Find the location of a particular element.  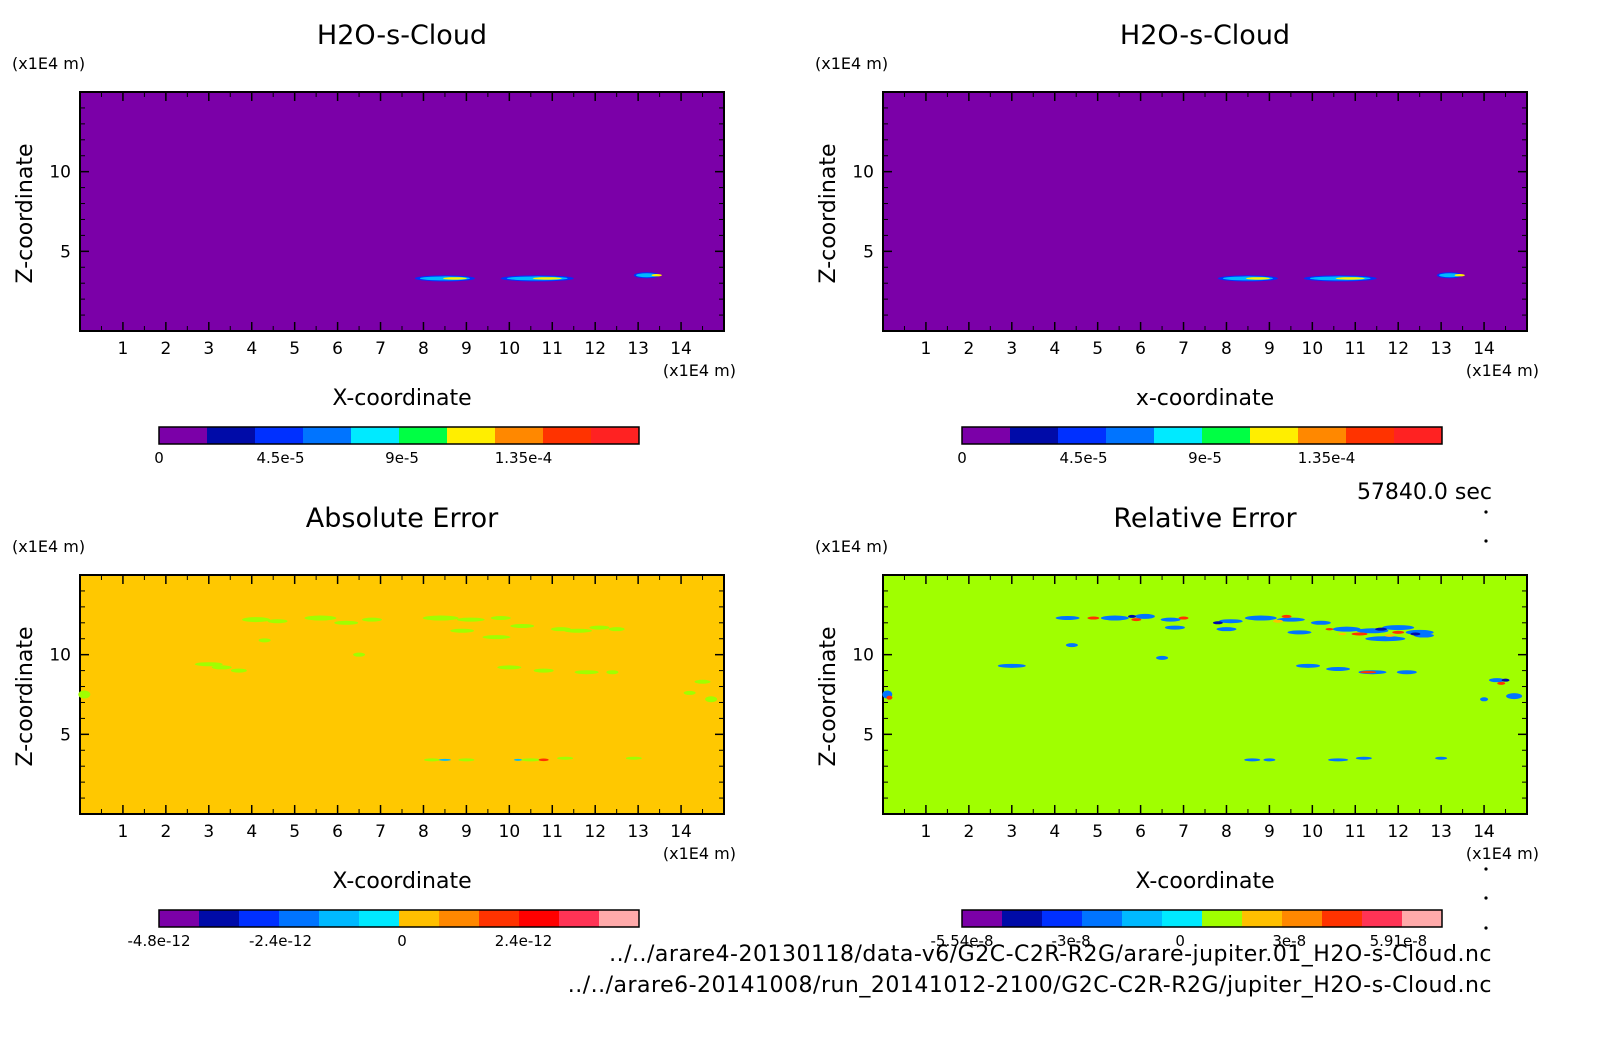

cloud-feature is located at coordinates (647, 275).